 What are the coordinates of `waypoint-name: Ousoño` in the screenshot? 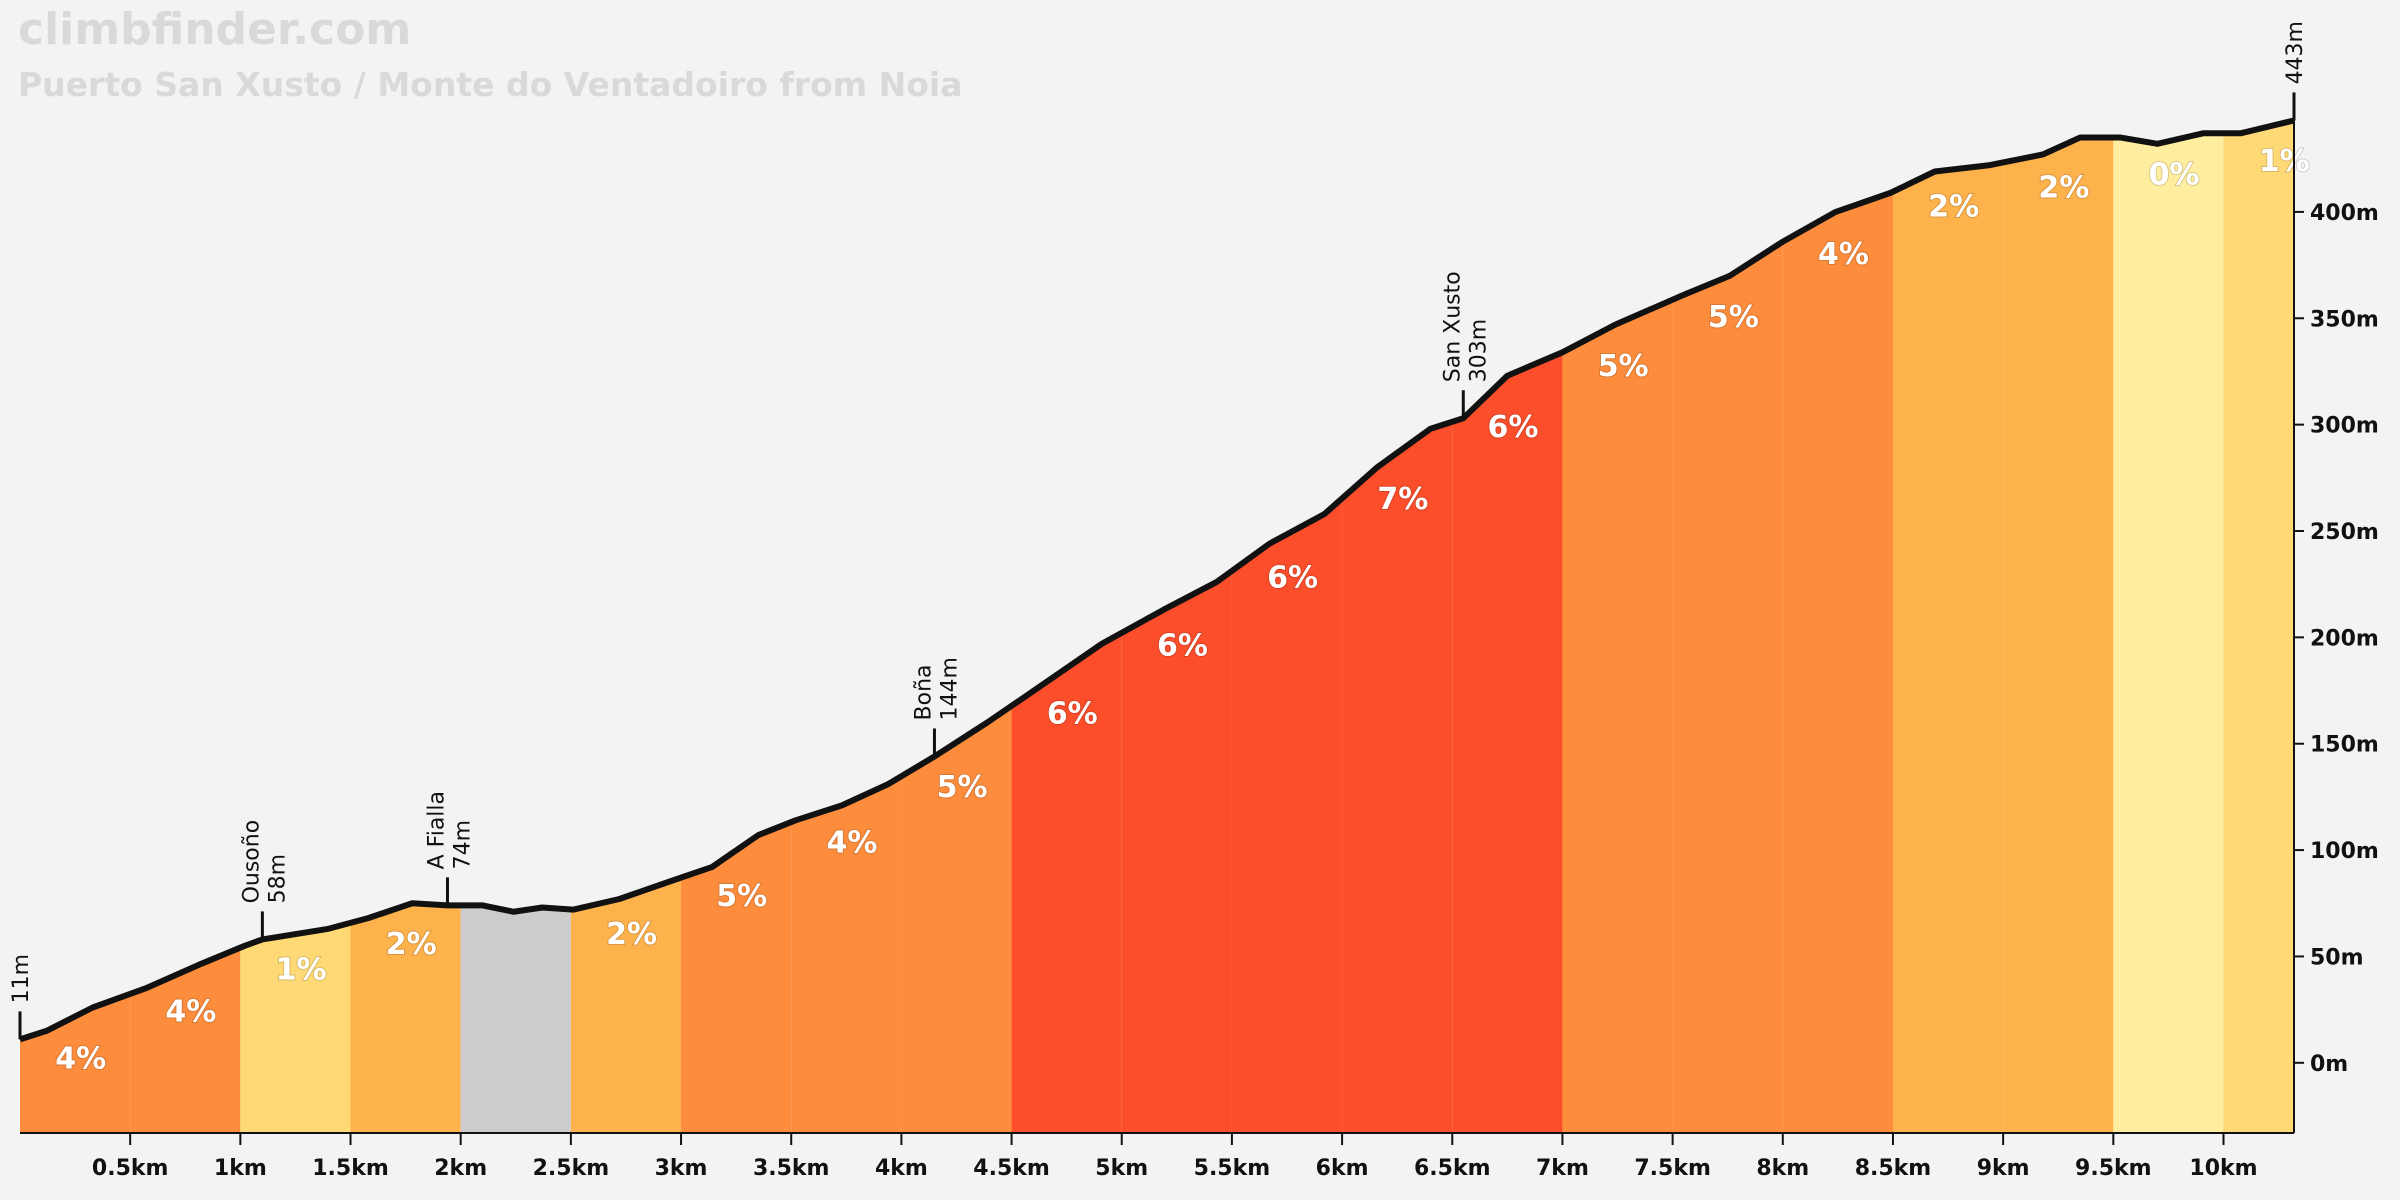 It's located at (251, 862).